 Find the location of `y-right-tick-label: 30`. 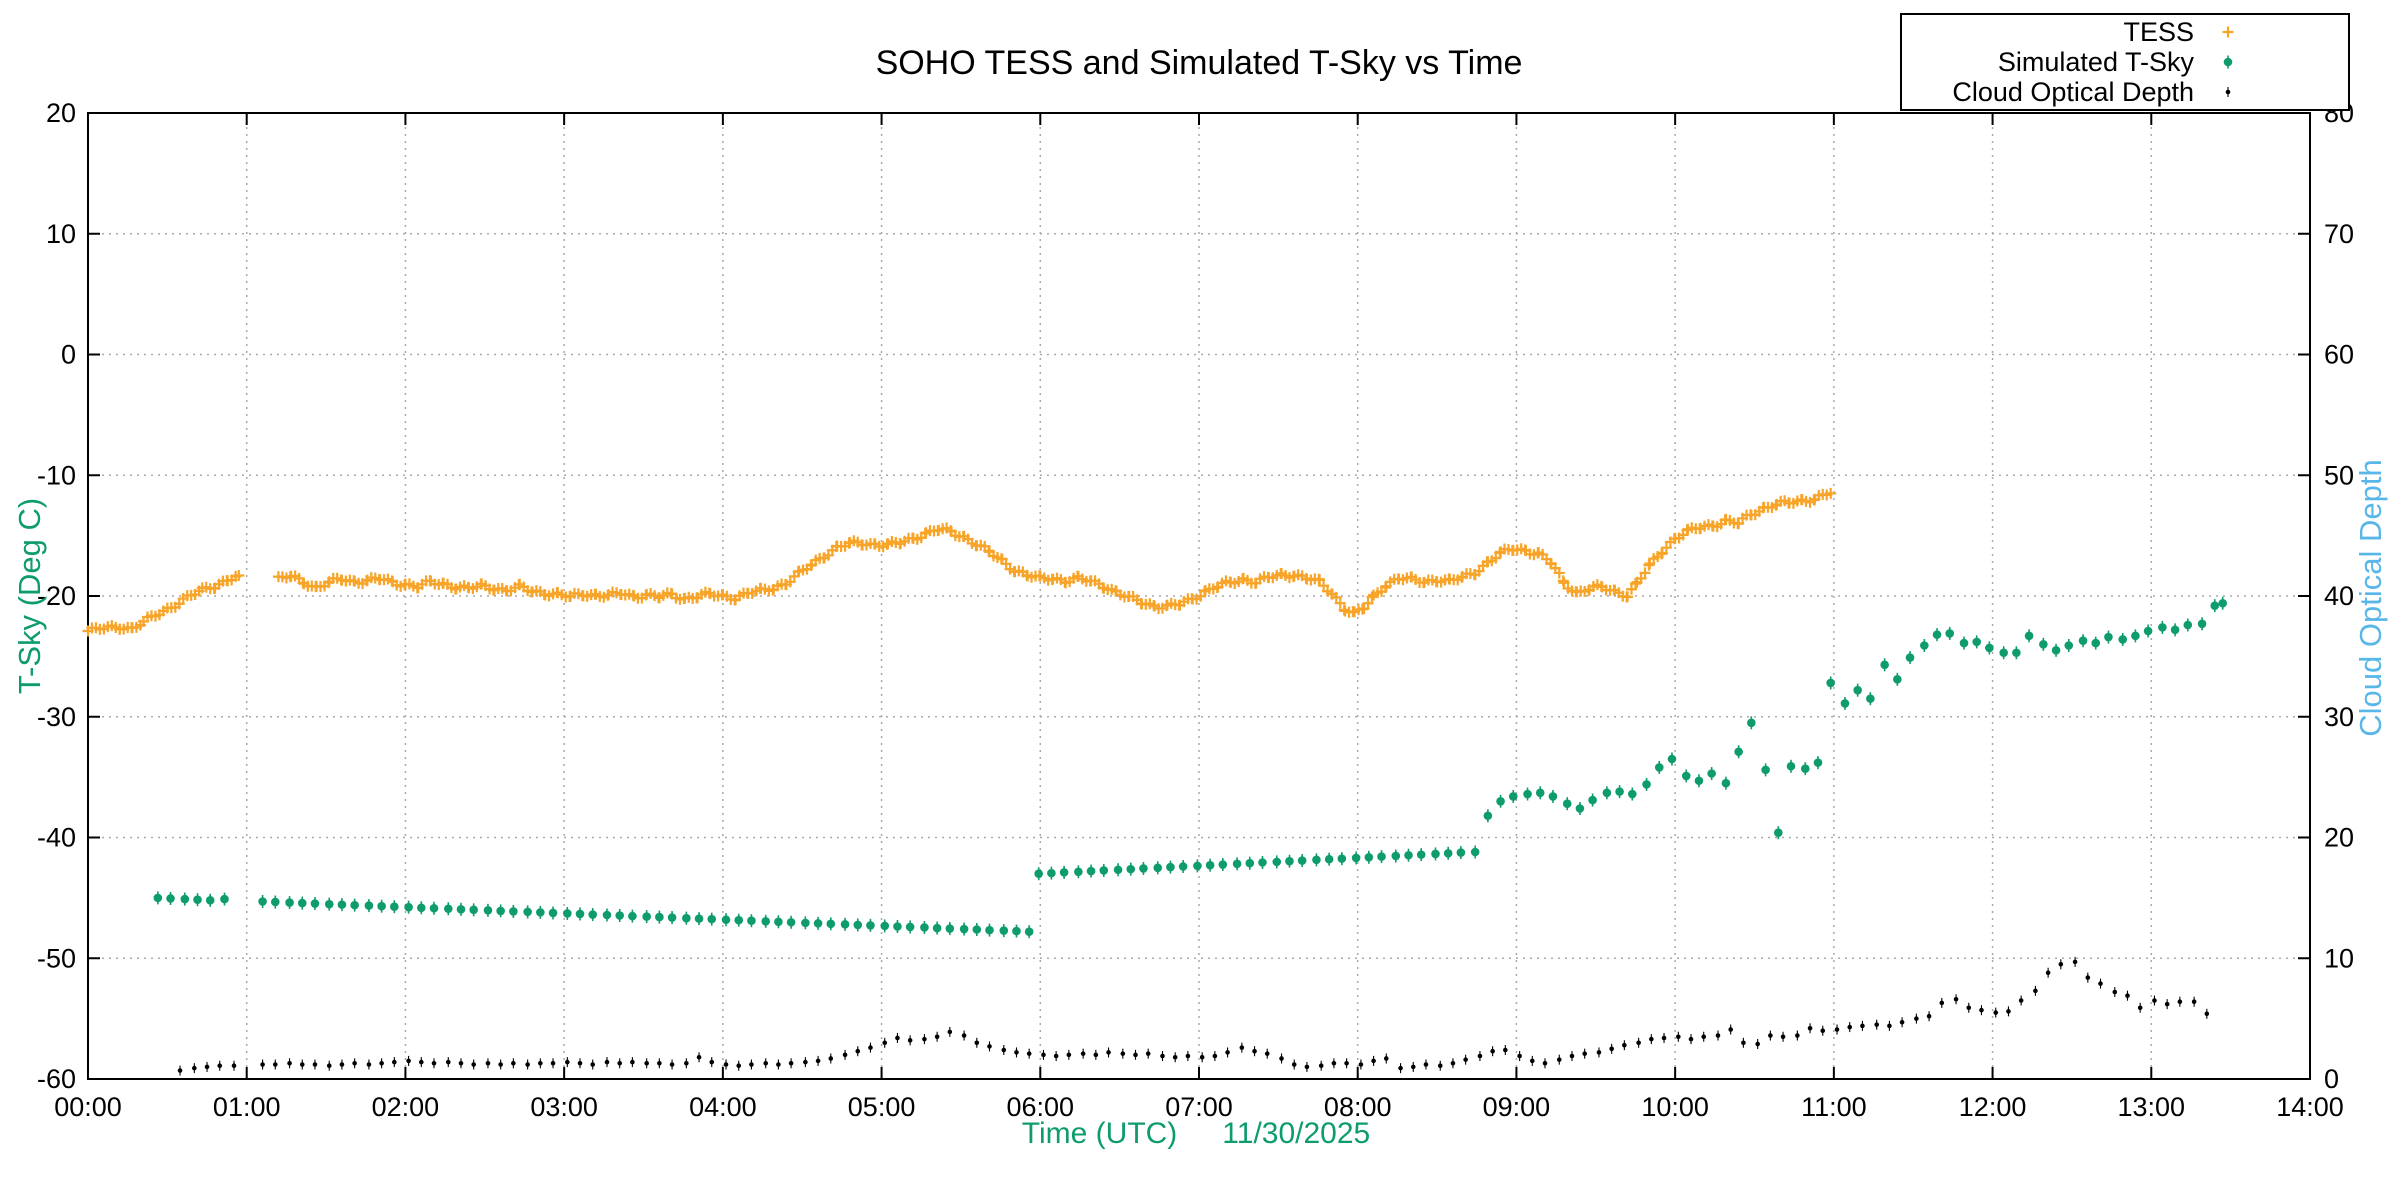

y-right-tick-label: 30 is located at coordinates (2339, 717).